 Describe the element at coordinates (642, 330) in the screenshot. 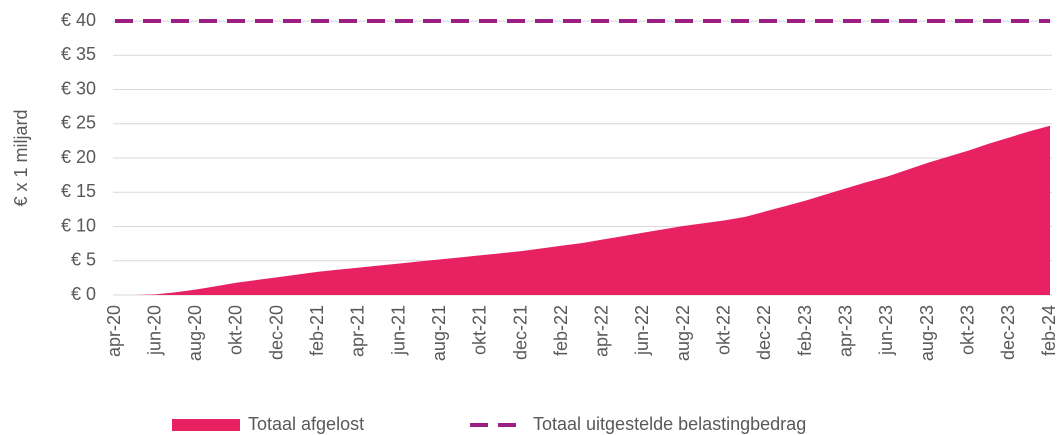

I see `x-tick-label: jun-22` at that location.